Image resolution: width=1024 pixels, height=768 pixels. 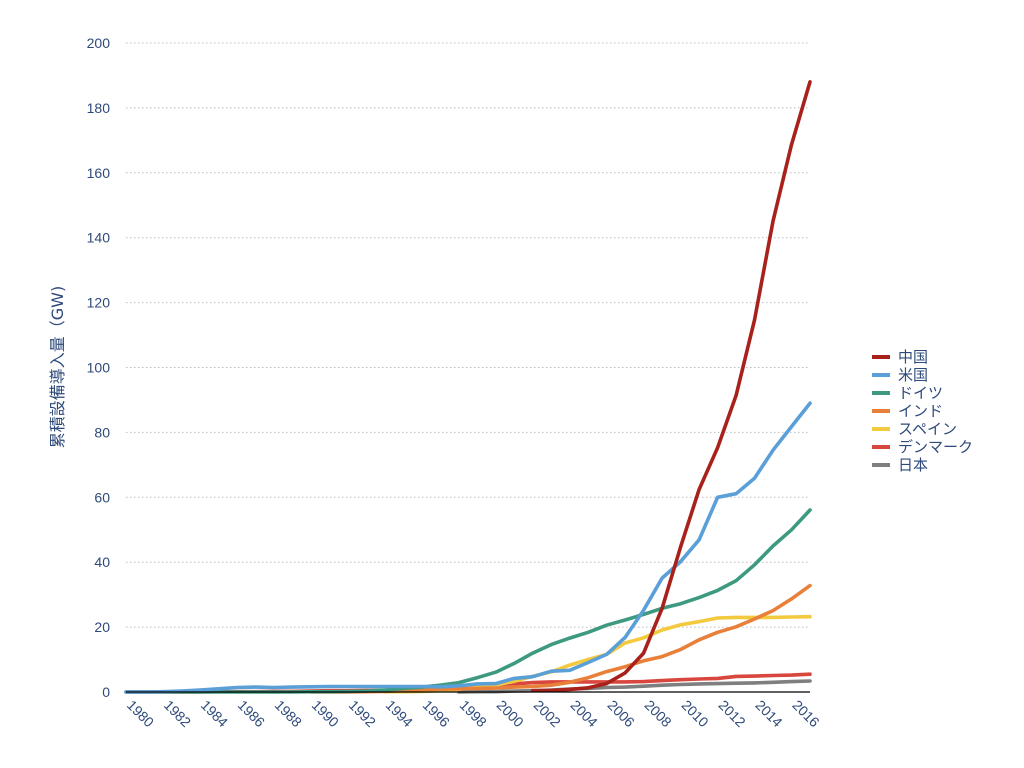 I want to click on x-tick-label: 2014, so click(x=768, y=713).